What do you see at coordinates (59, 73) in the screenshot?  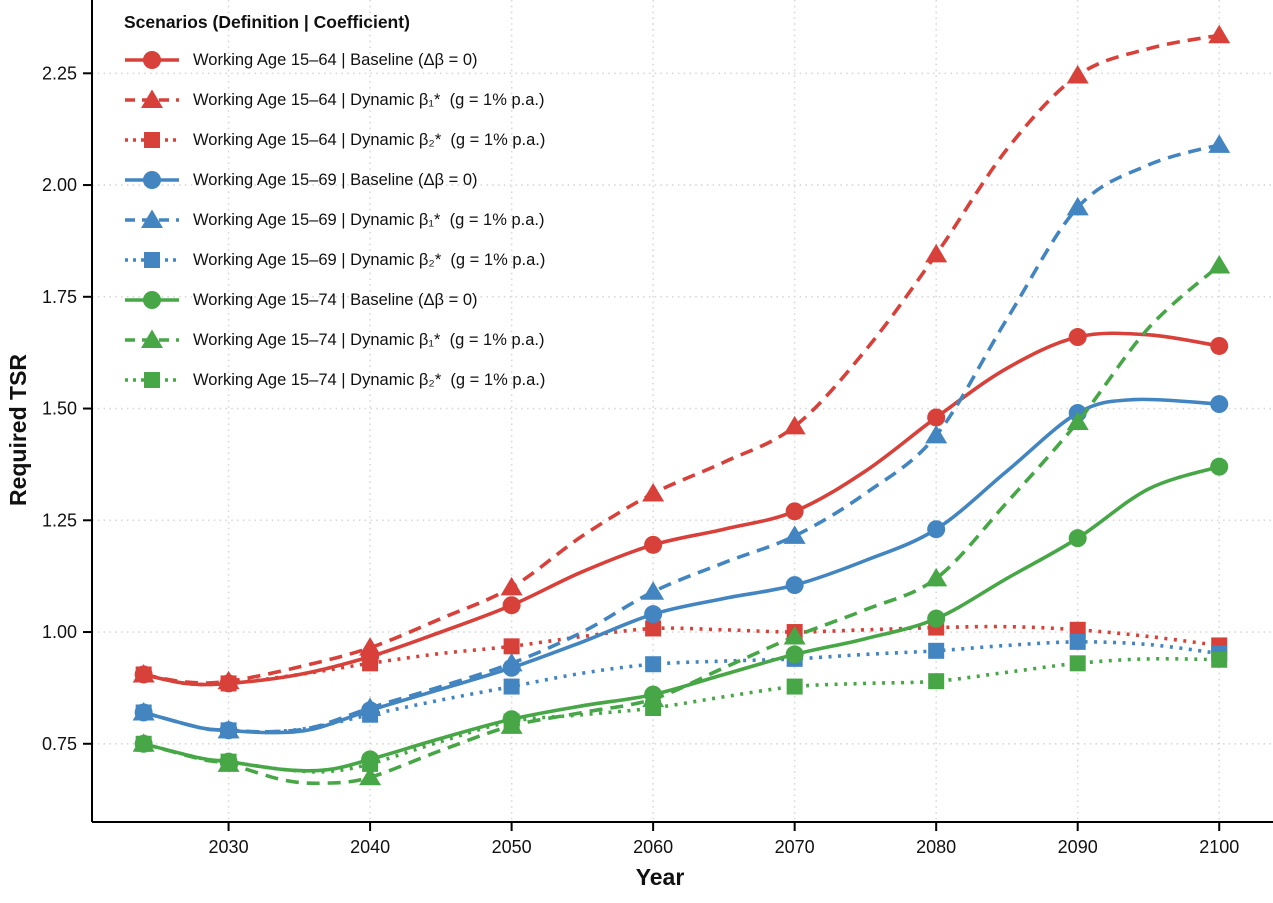 I see `y-tick-label: 2.25` at bounding box center [59, 73].